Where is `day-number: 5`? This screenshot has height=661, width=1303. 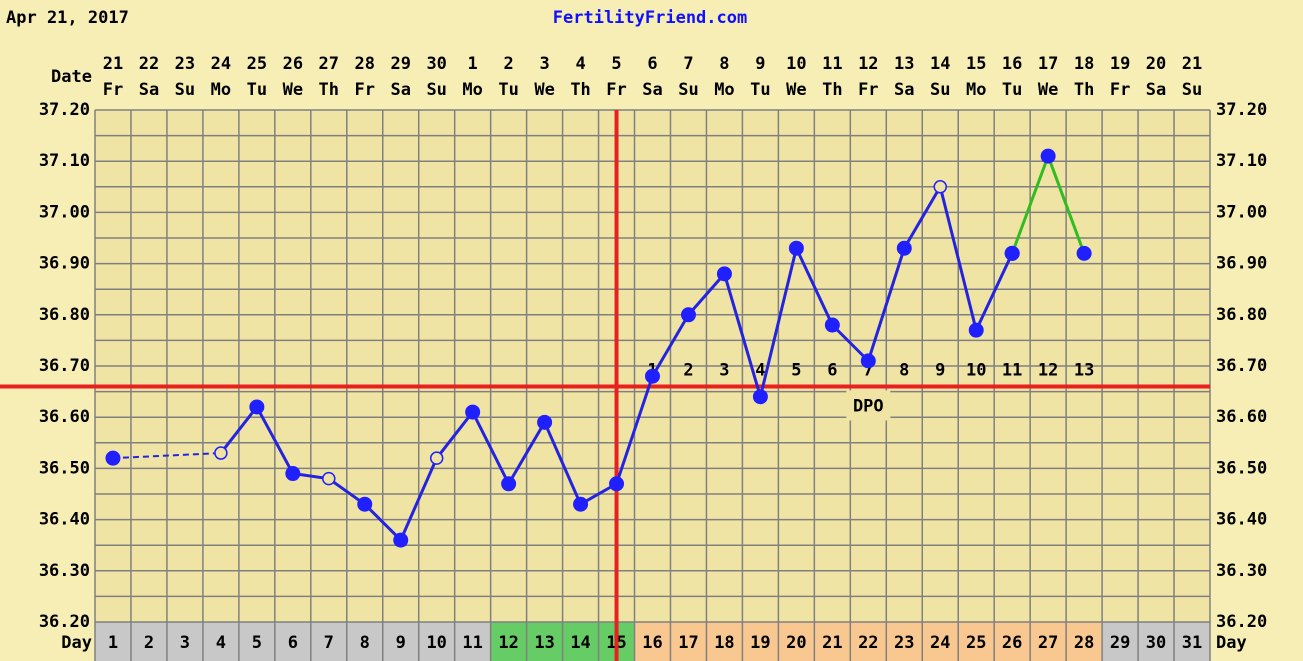 day-number: 5 is located at coordinates (257, 643).